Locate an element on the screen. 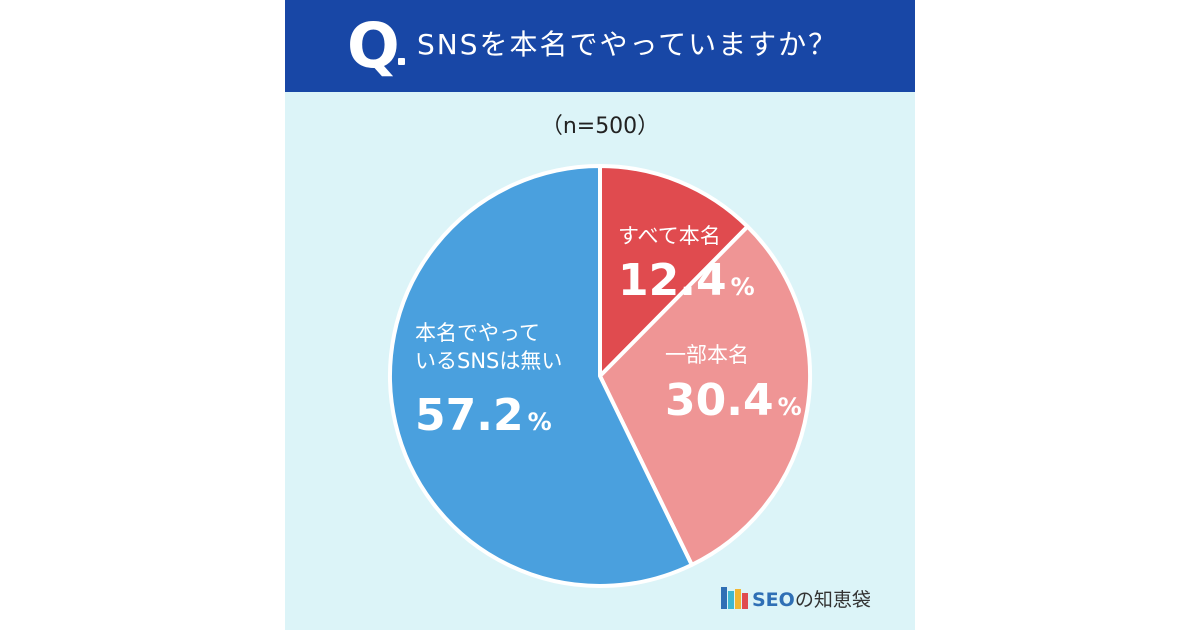  q-mark: Q is located at coordinates (373, 45).